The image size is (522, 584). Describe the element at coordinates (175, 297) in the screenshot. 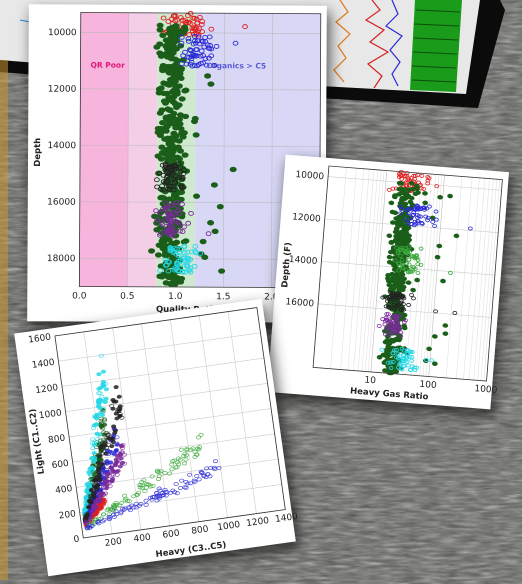

I see `x-tick-label: 1.0` at that location.